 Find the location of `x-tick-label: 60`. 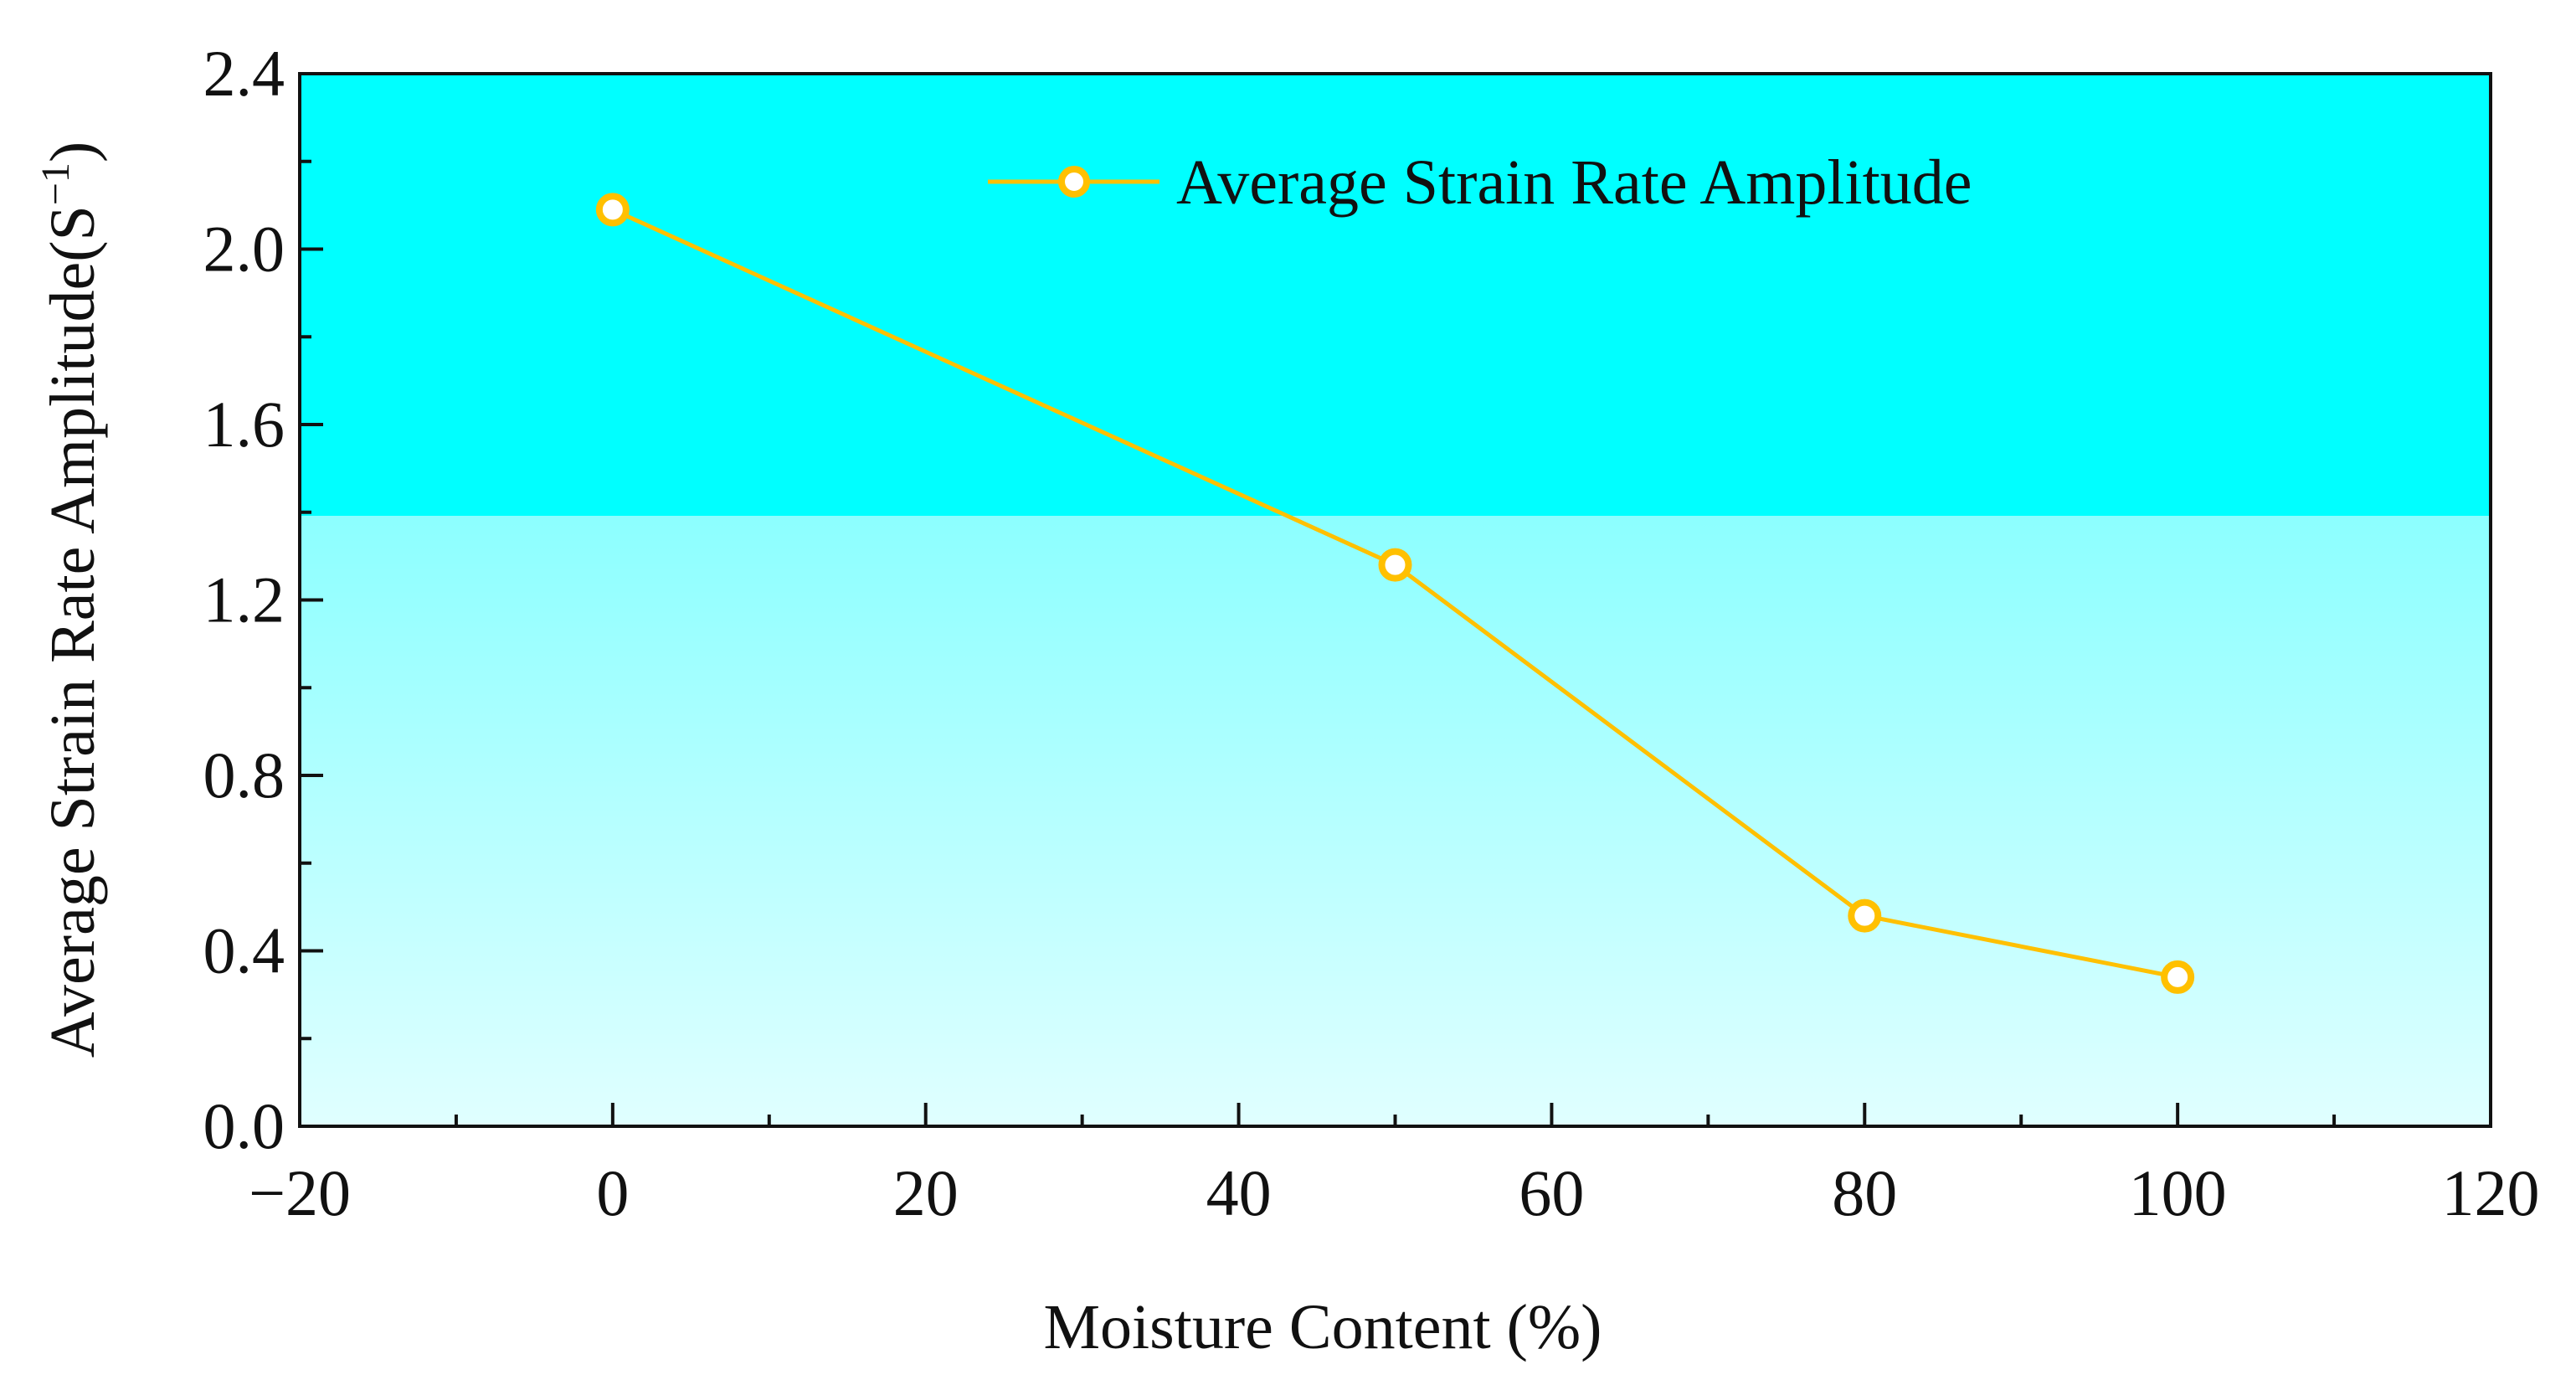

x-tick-label: 60 is located at coordinates (1551, 1193).